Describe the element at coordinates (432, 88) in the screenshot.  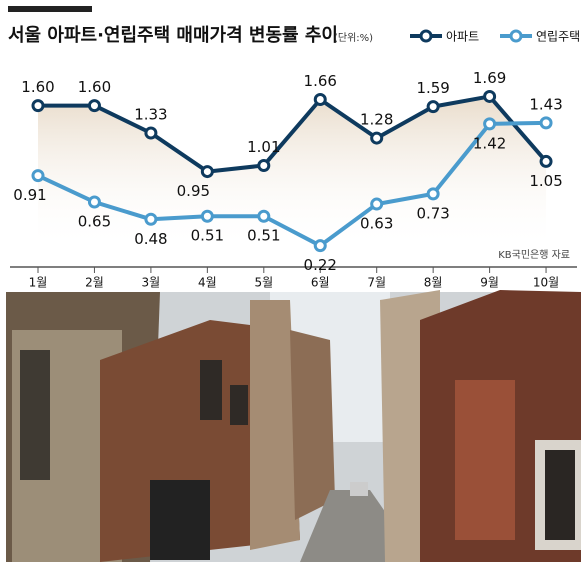
I see `data-label: 1.59` at that location.